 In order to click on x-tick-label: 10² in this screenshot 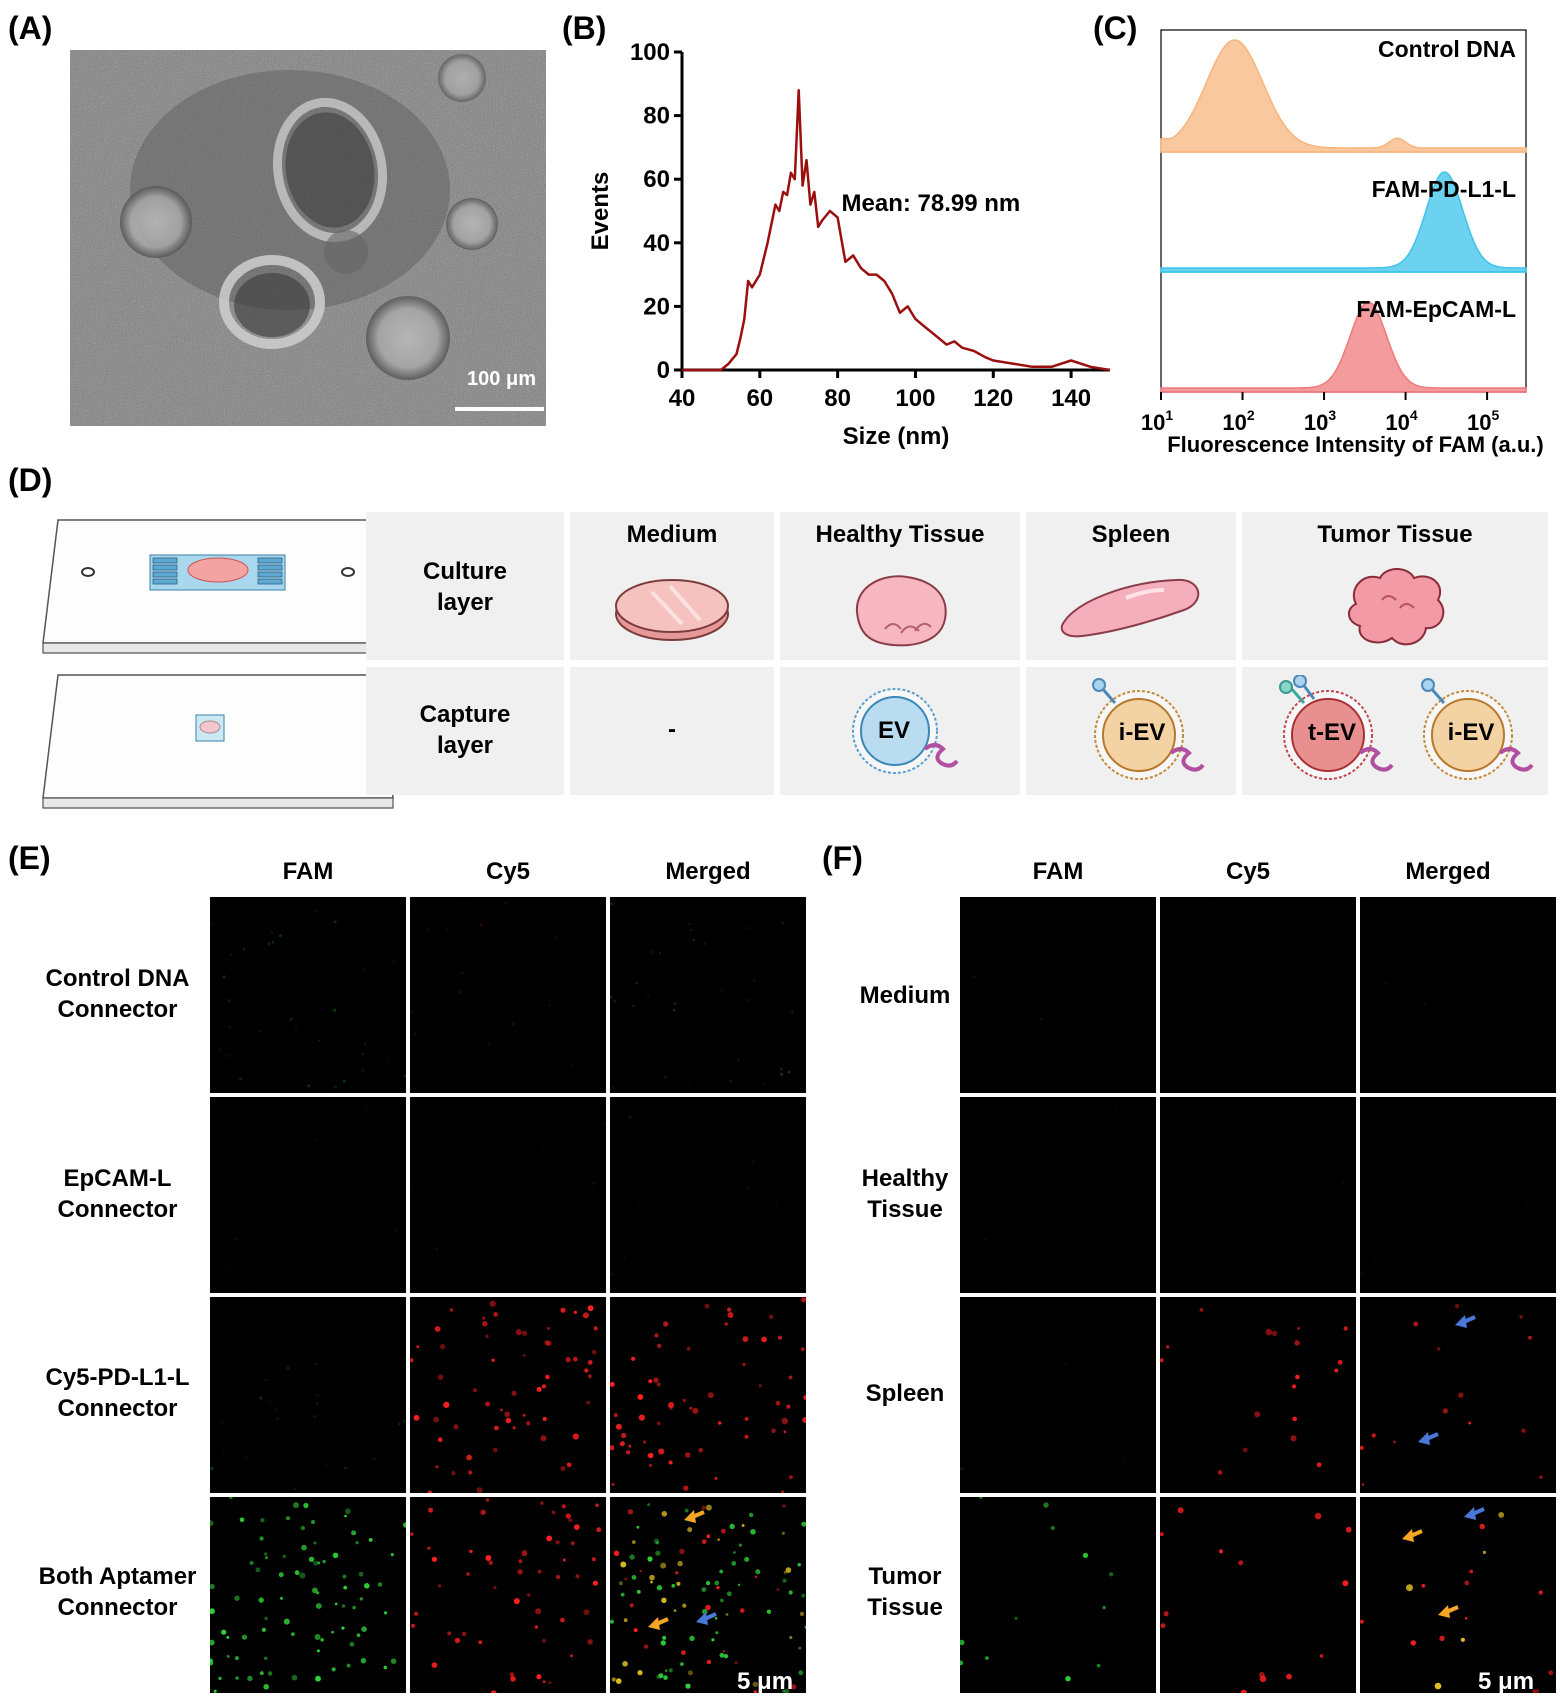, I will do `click(1238, 421)`.